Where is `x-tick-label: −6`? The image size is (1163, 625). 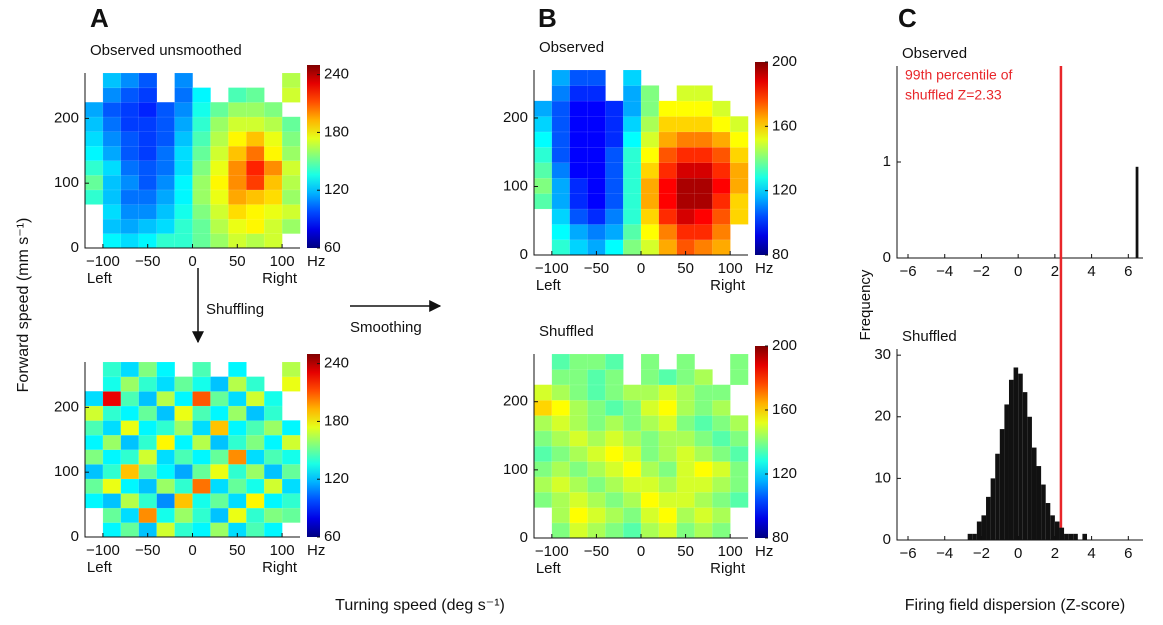 x-tick-label: −6 is located at coordinates (907, 271).